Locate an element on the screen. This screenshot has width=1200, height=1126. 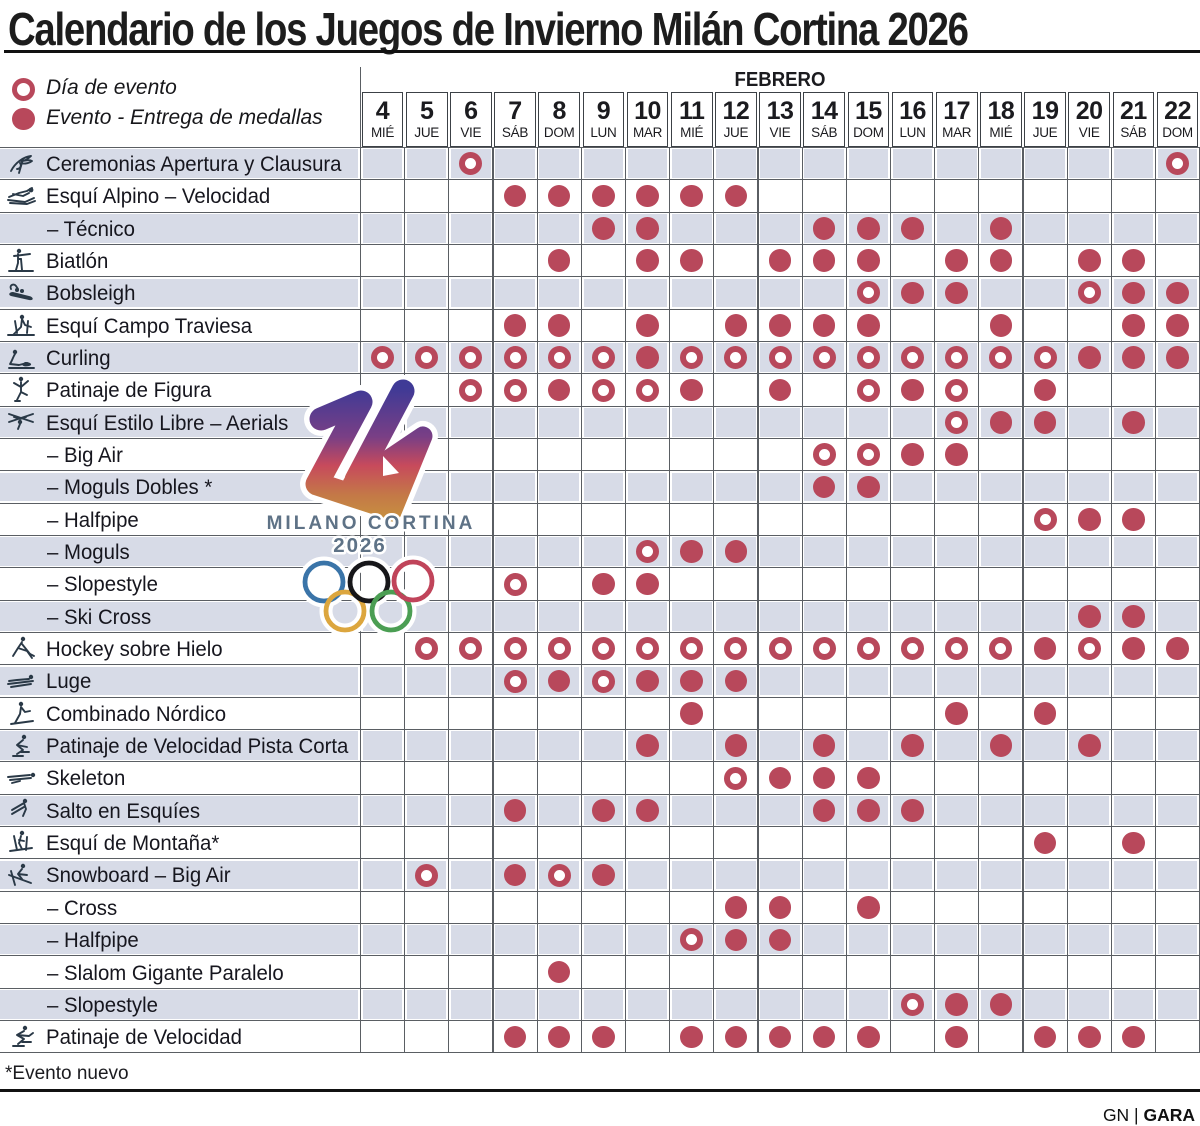
svg-text: MILANO CORTINA is located at coordinates (371, 523).